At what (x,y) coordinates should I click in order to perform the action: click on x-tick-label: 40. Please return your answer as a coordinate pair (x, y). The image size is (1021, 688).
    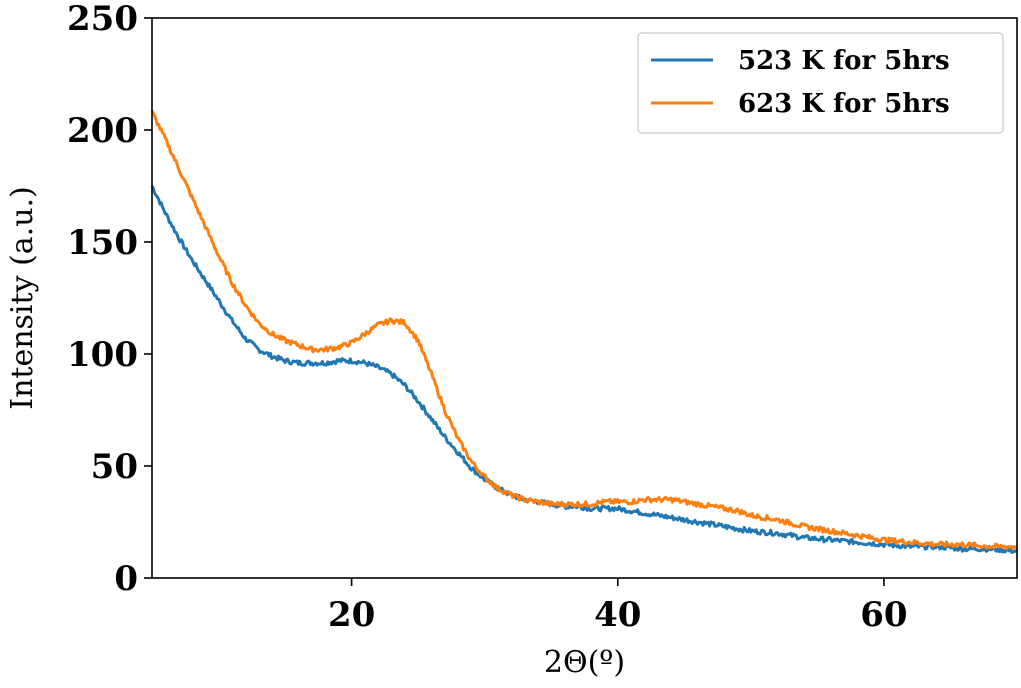
    Looking at the image, I should click on (617, 615).